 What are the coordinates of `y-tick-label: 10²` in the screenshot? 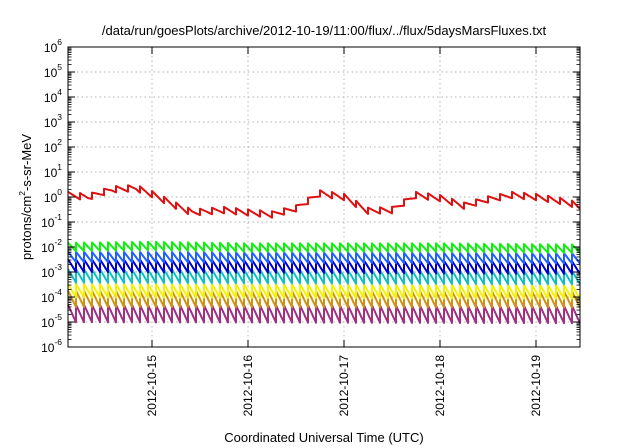 It's located at (53, 146).